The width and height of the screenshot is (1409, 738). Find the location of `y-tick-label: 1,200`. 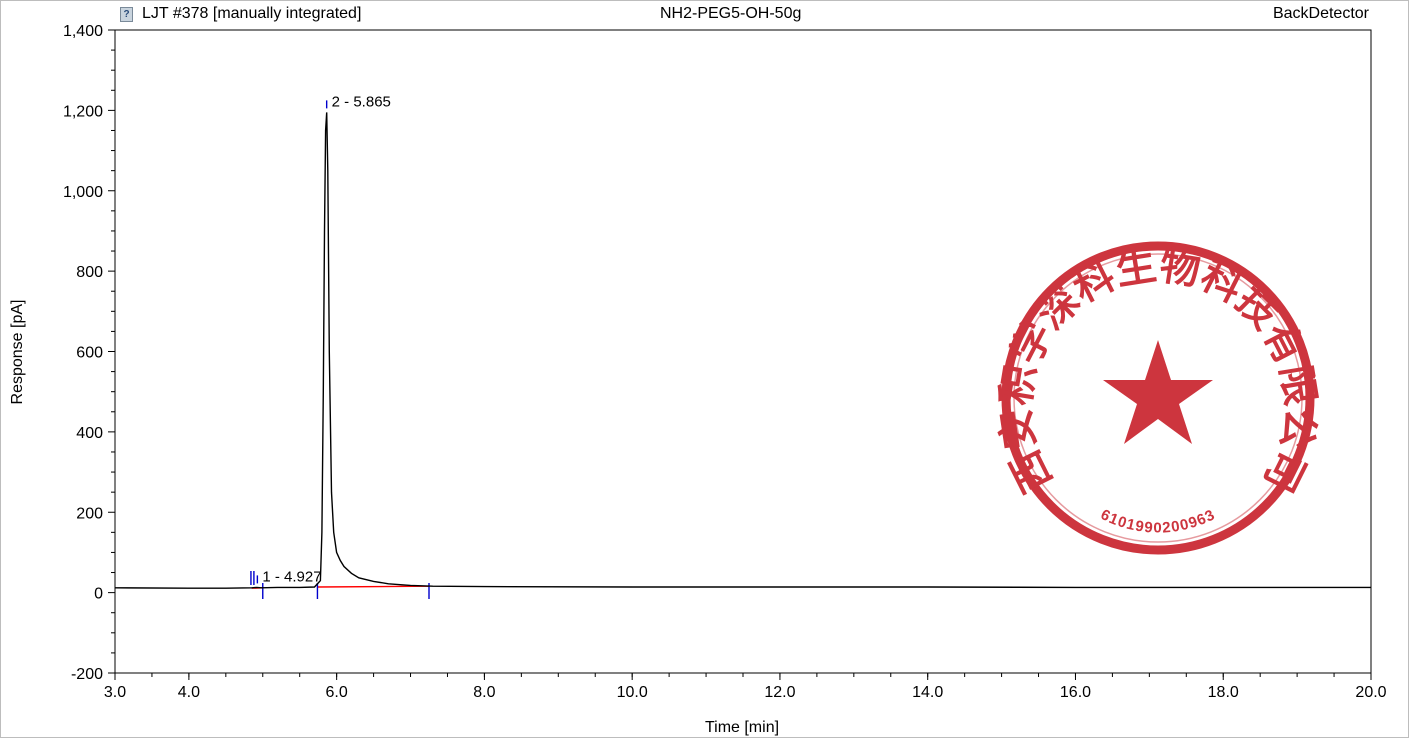

y-tick-label: 1,200 is located at coordinates (83, 111).